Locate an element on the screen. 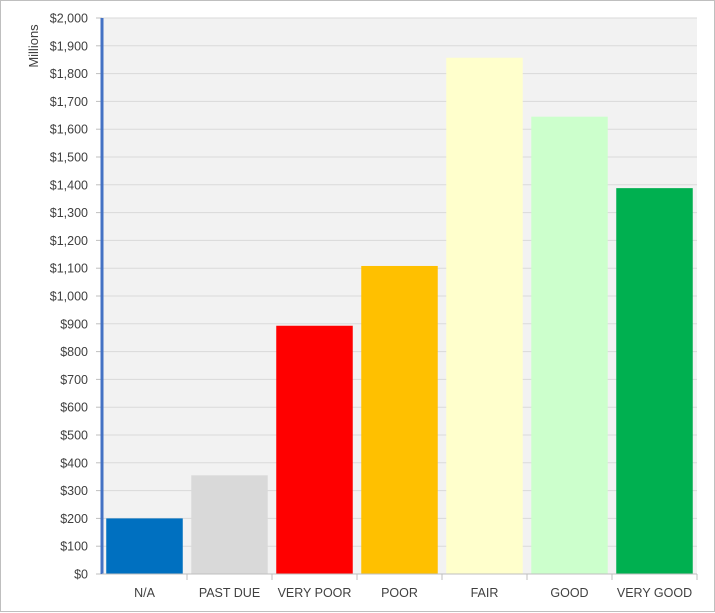 The width and height of the screenshot is (715, 613). y-tick-label: $700 is located at coordinates (74, 380).